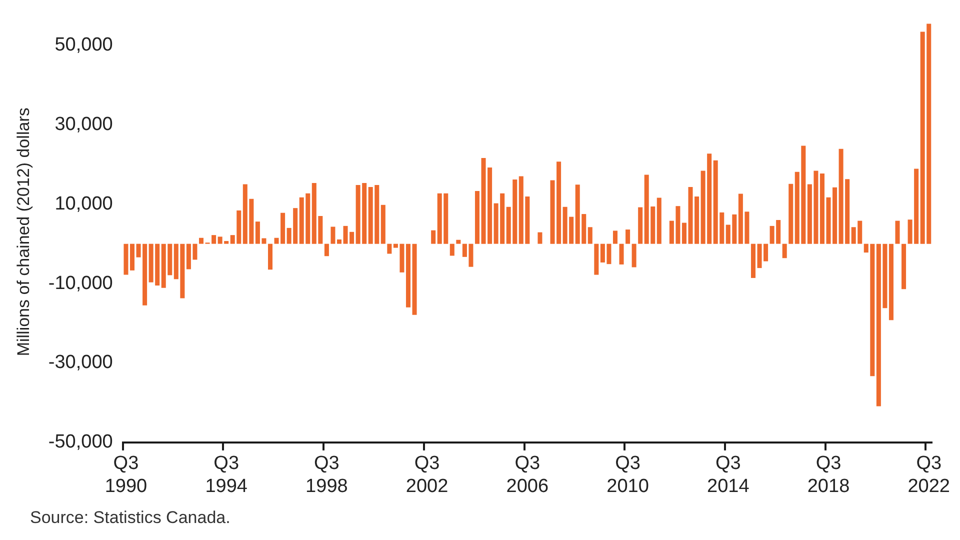 Image resolution: width=960 pixels, height=540 pixels. What do you see at coordinates (80, 442) in the screenshot?
I see `y-tick-label: -50,000` at bounding box center [80, 442].